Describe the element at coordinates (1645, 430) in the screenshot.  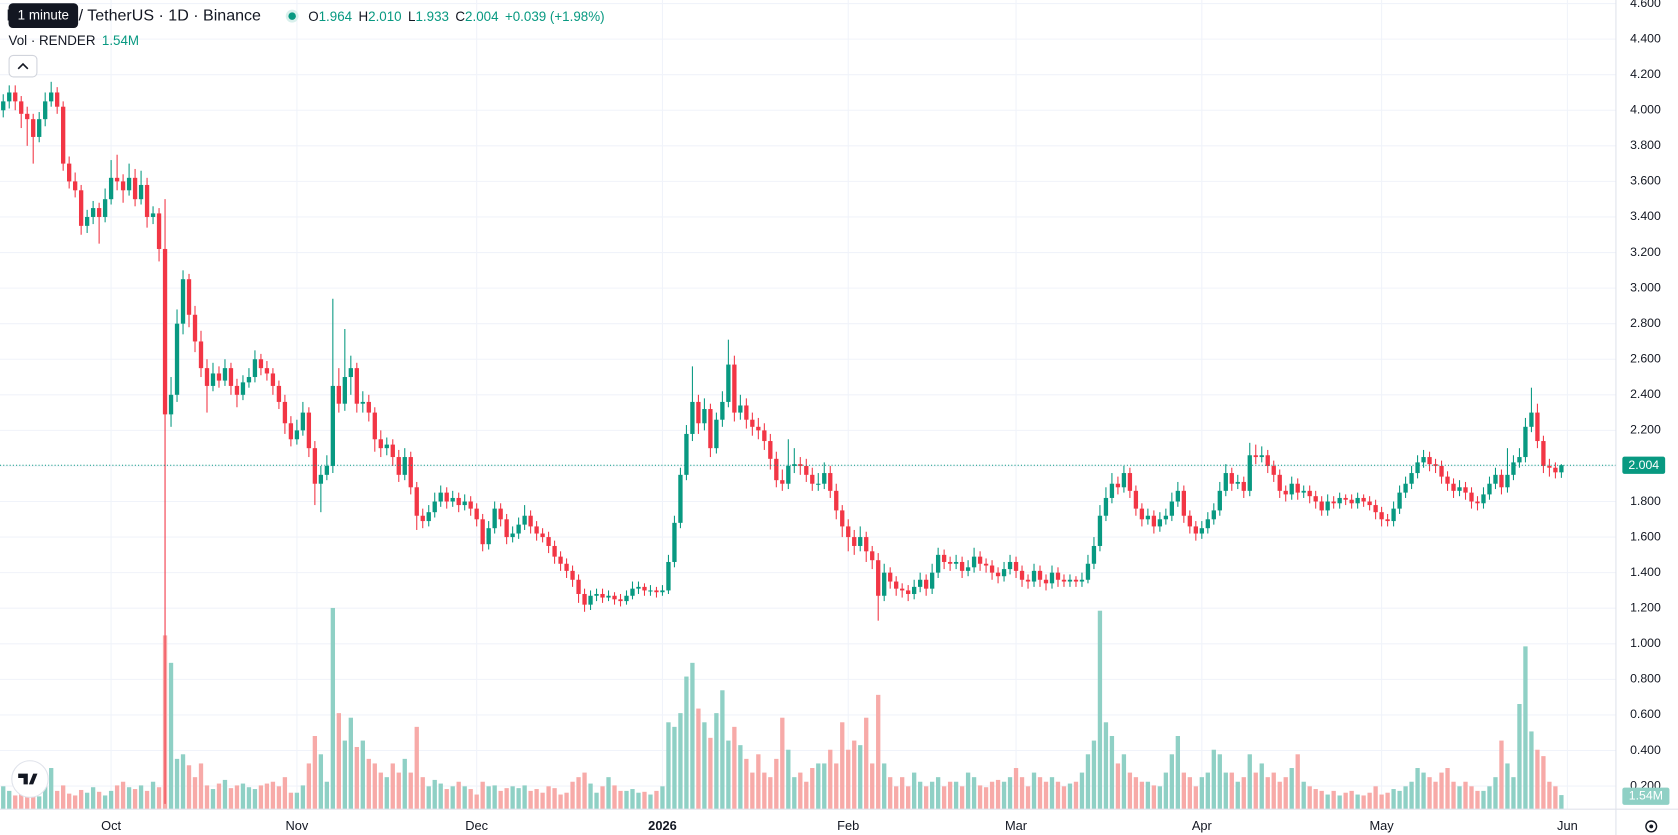
I see `y-tick-label: 2.200` at that location.